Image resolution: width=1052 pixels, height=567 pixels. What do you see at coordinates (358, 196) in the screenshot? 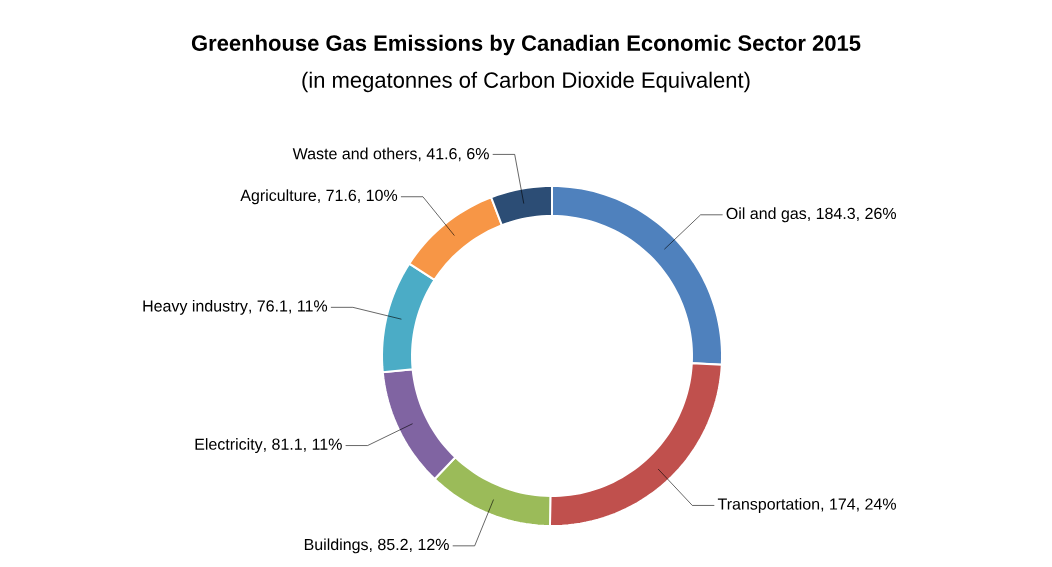
I see `data-label: , 71.6, 10%` at bounding box center [358, 196].